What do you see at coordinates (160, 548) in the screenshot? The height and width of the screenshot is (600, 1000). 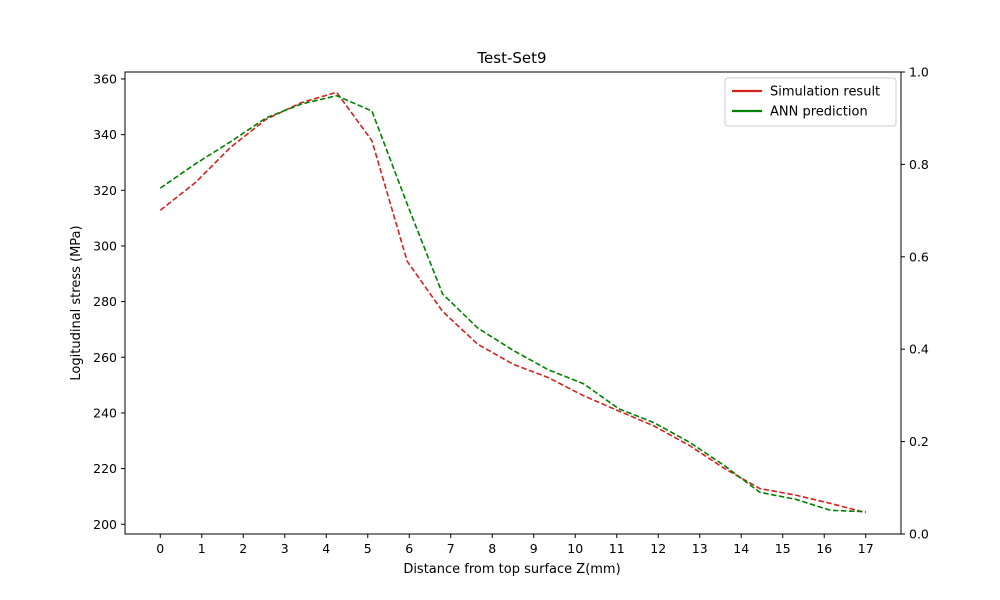 I see `x-tick-label: 0` at bounding box center [160, 548].